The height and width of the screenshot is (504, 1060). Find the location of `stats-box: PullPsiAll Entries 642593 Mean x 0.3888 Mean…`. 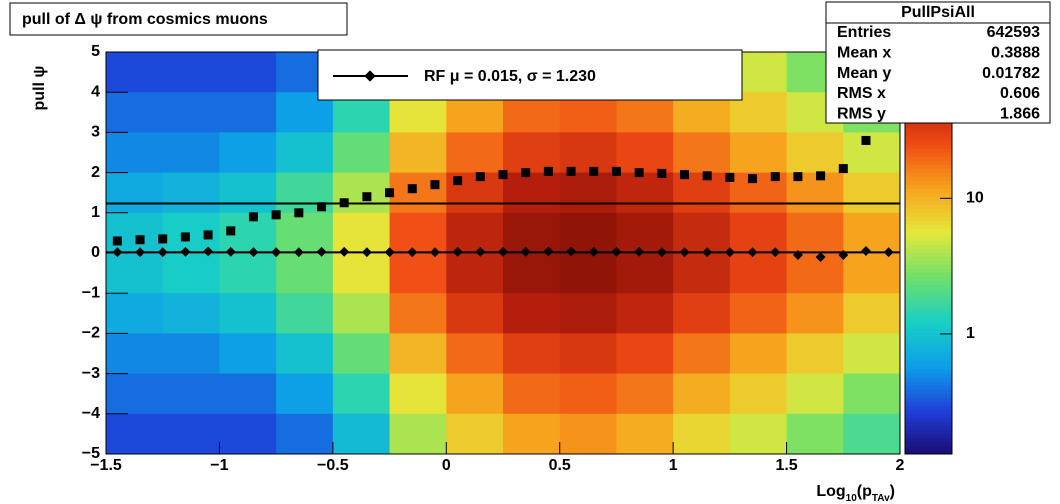

stats-box: PullPsiAll Entries 642593 Mean x 0.3888 Mean… is located at coordinates (938, 62).